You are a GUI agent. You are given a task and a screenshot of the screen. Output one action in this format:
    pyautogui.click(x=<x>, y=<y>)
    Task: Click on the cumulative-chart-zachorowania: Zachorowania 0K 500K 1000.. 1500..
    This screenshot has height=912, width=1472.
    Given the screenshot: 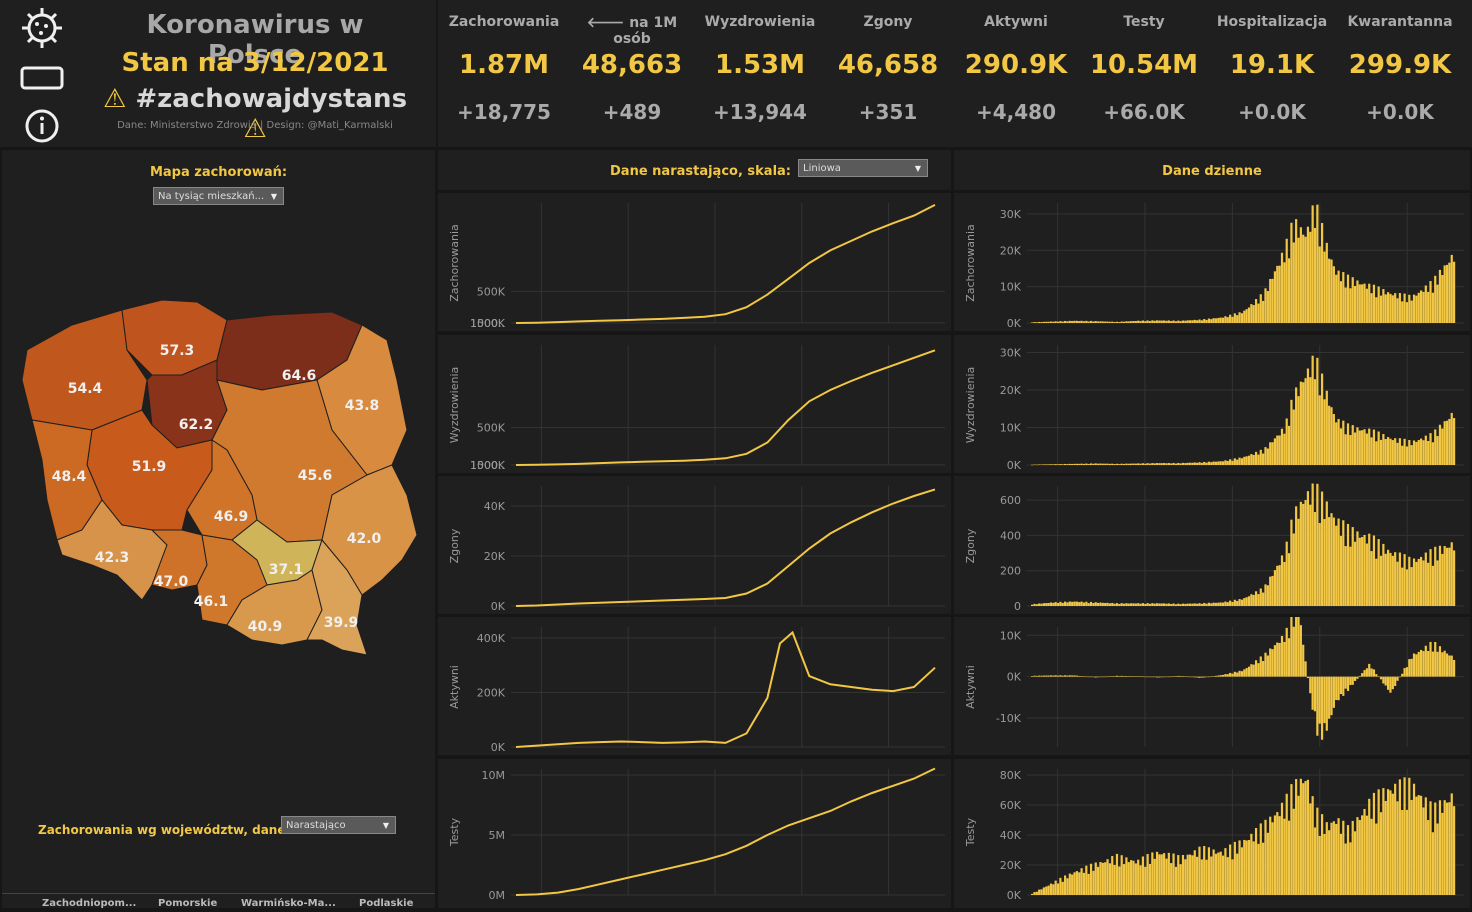 What is the action you would take?
    pyautogui.click(x=694, y=262)
    